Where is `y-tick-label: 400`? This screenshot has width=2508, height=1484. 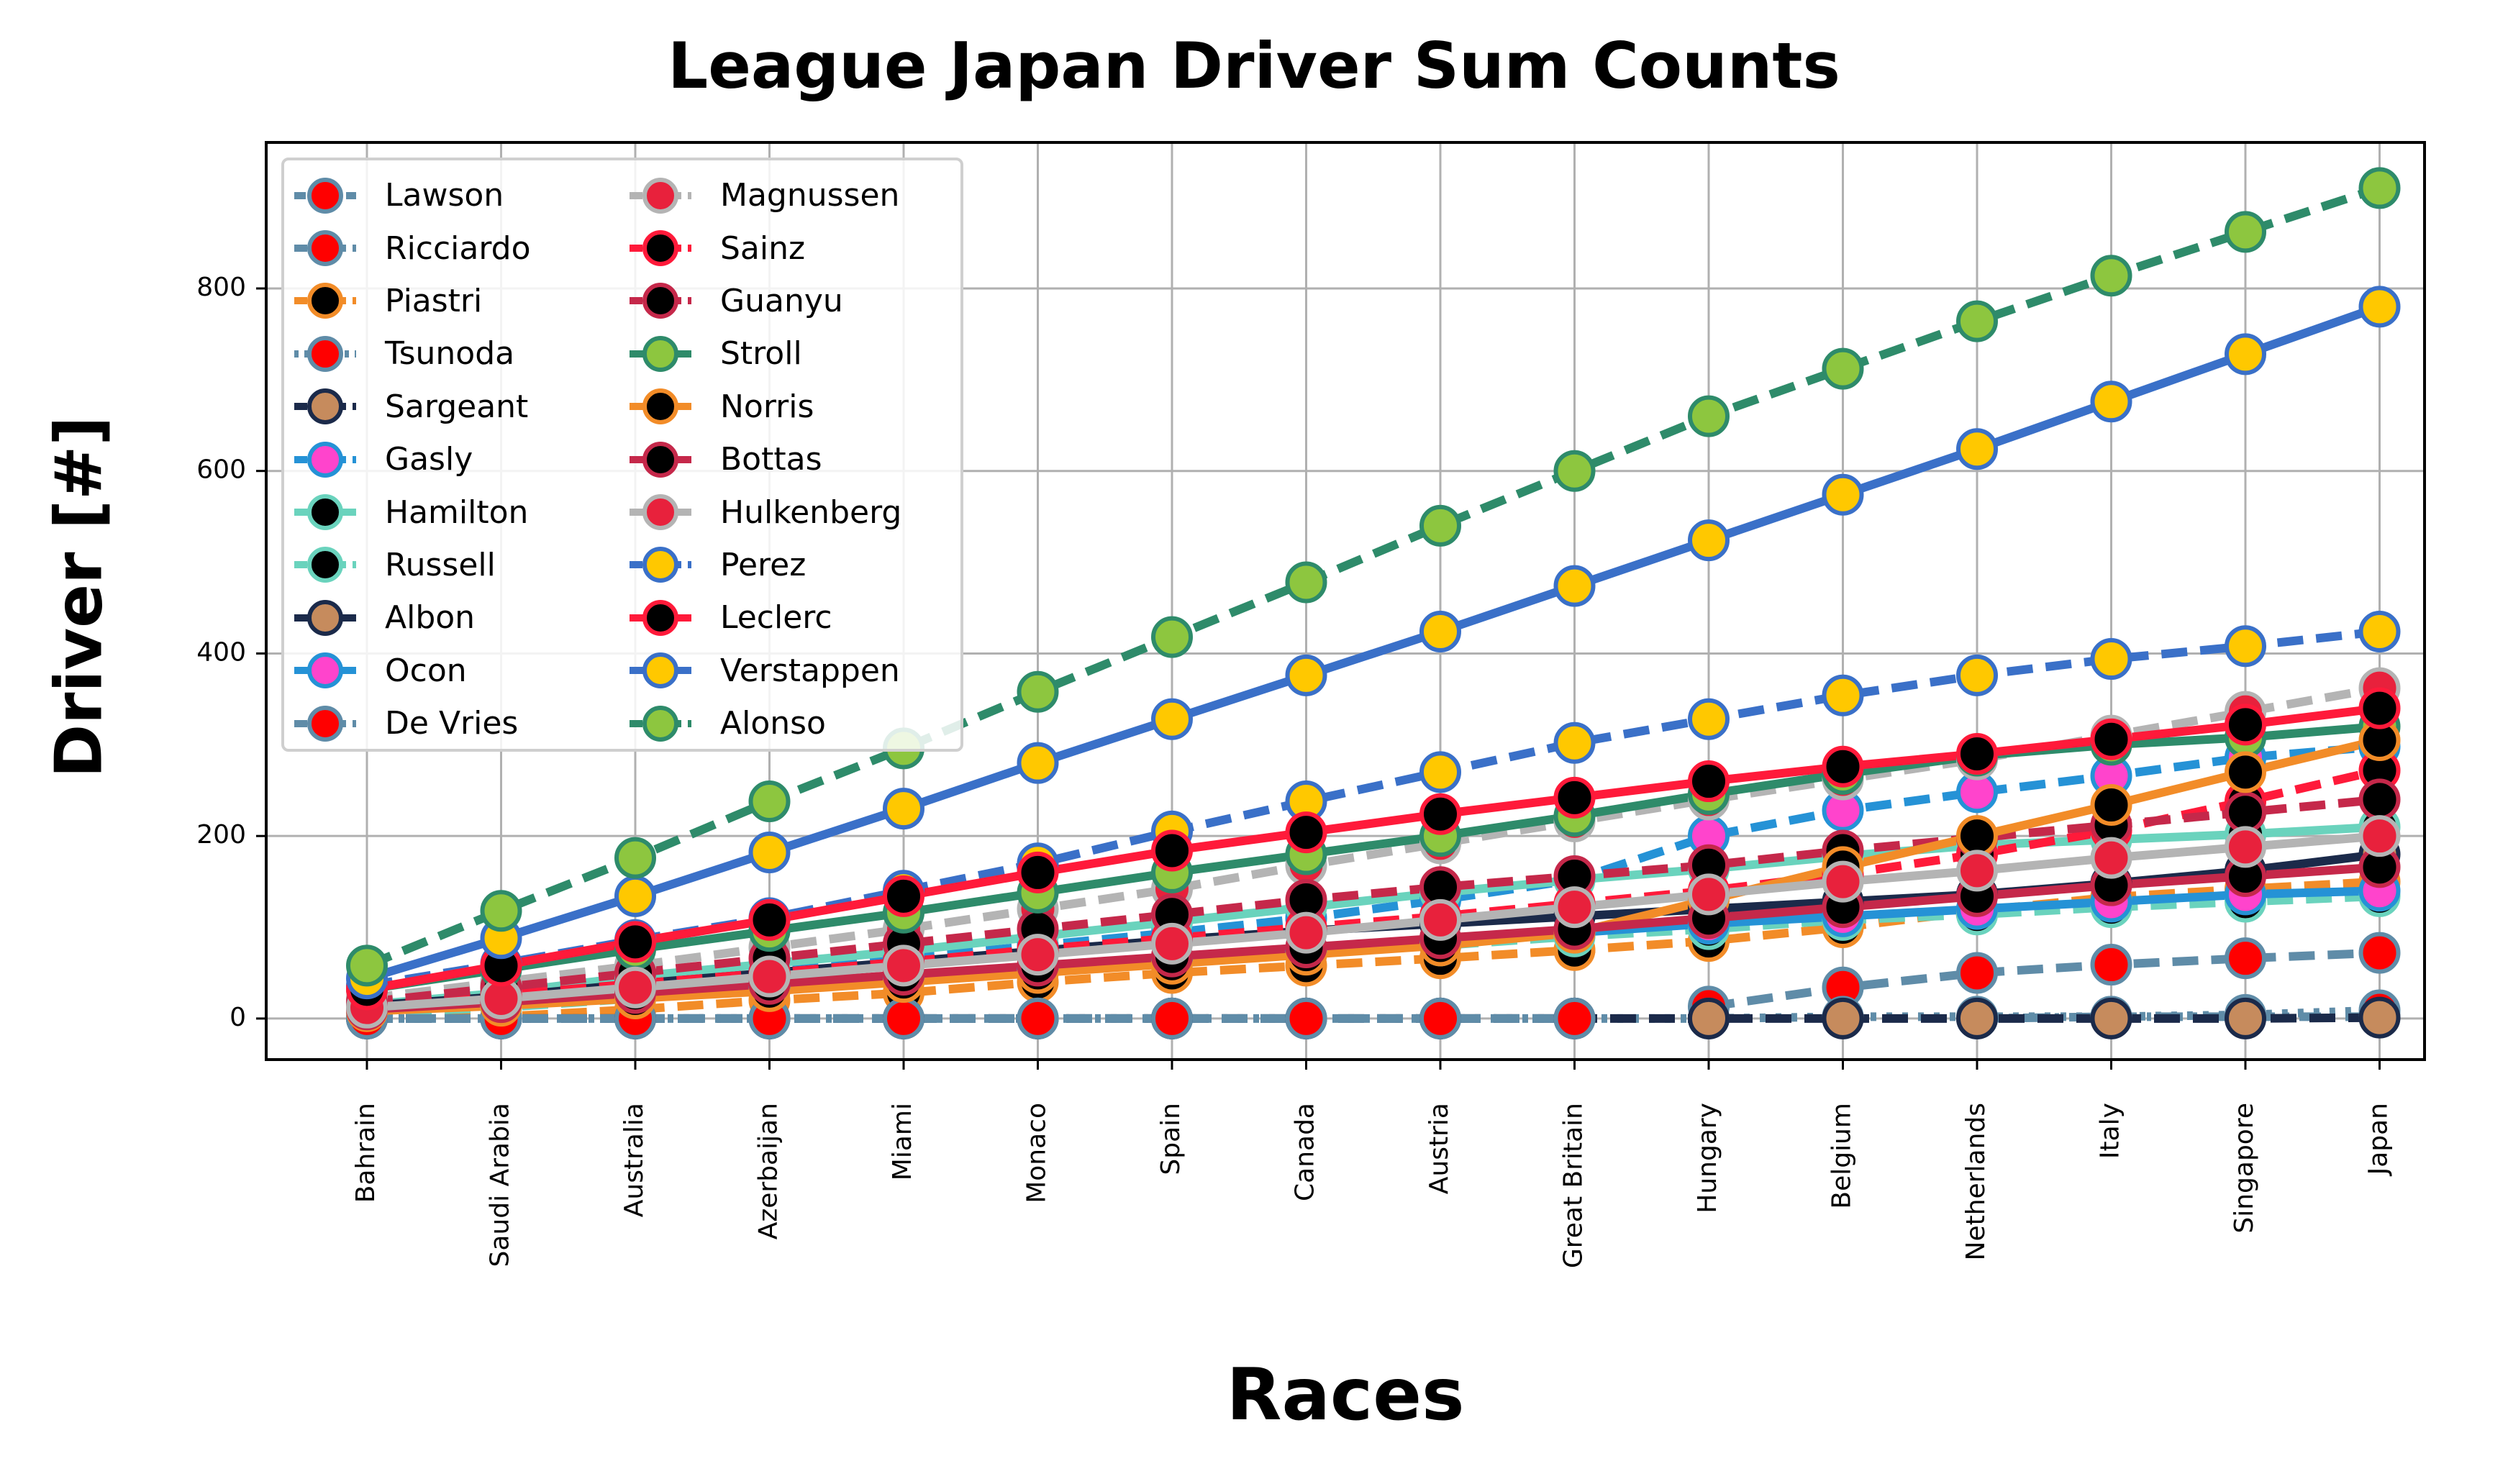 y-tick-label: 400 is located at coordinates (221, 652).